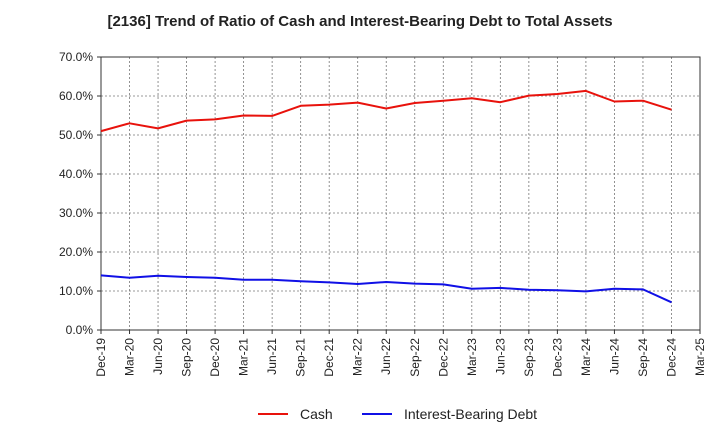 Image resolution: width=720 pixels, height=440 pixels. I want to click on x-tick-label: Jun-22, so click(386, 356).